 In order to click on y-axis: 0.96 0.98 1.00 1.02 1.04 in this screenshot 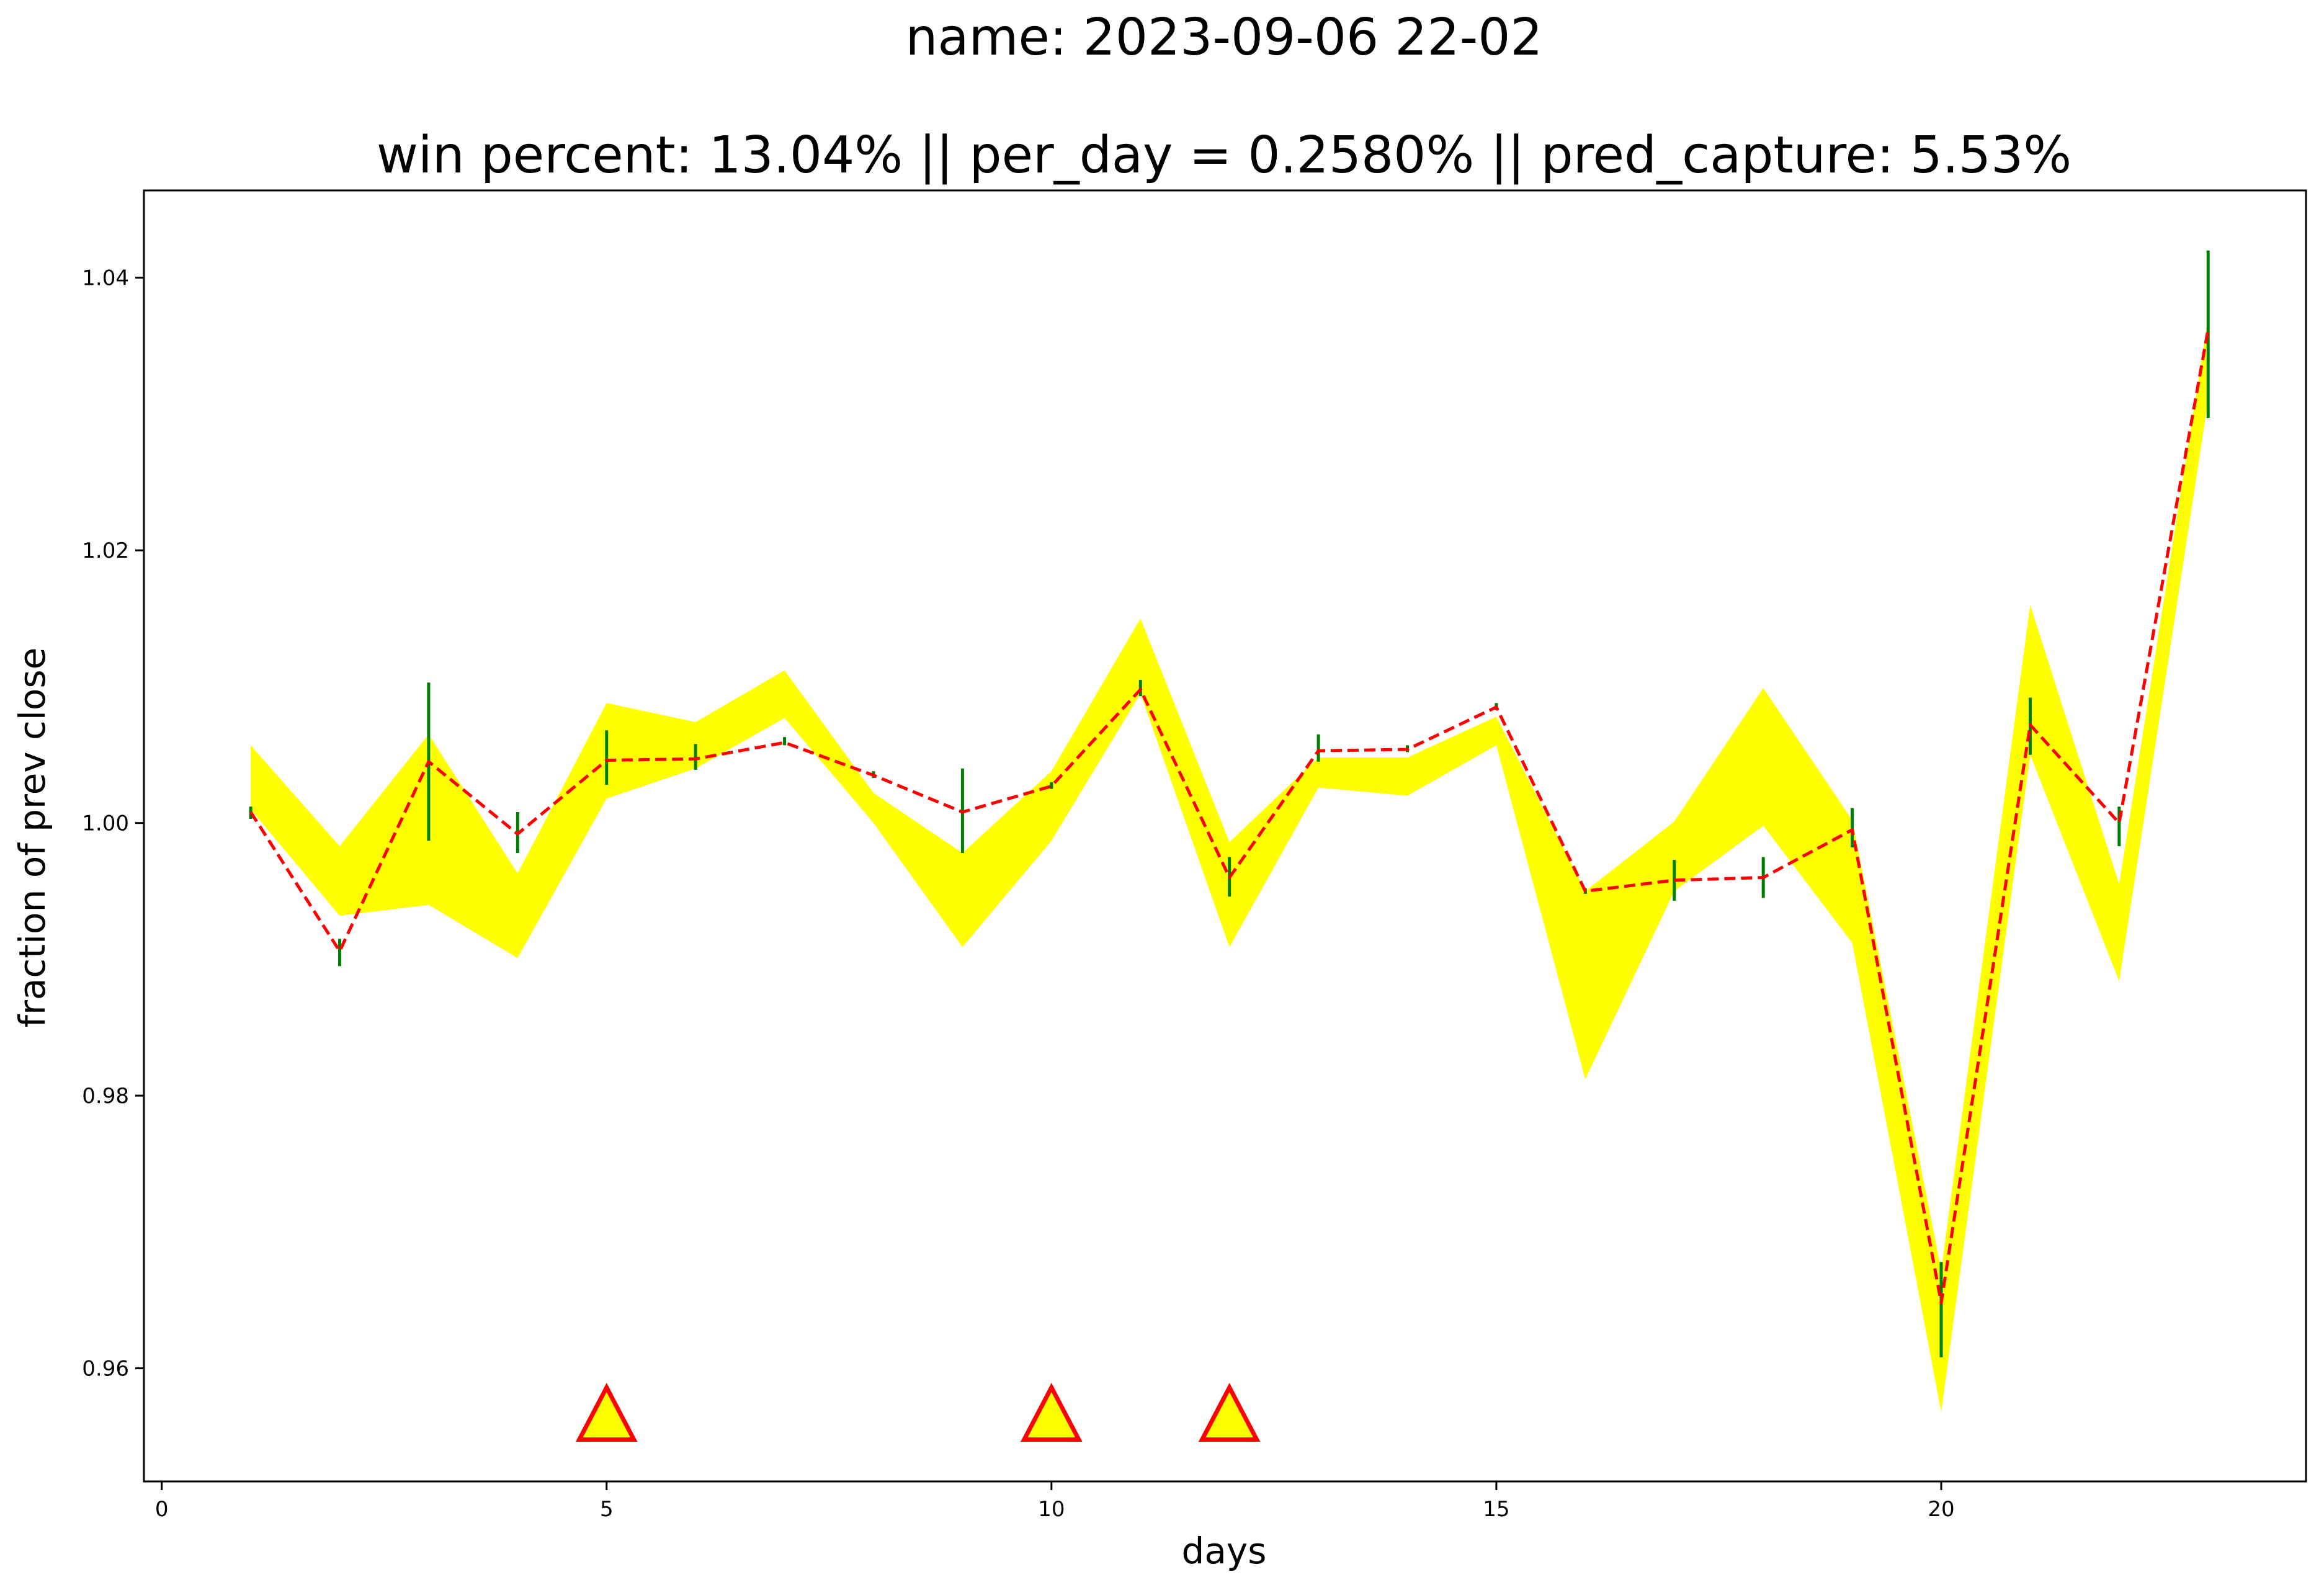, I will do `click(113, 824)`.